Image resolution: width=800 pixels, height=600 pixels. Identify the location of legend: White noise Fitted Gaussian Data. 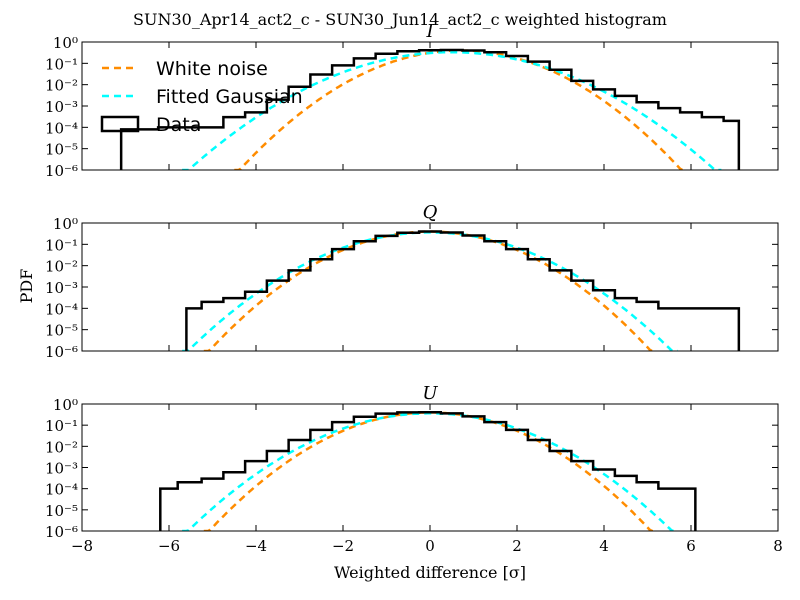
(201, 97).